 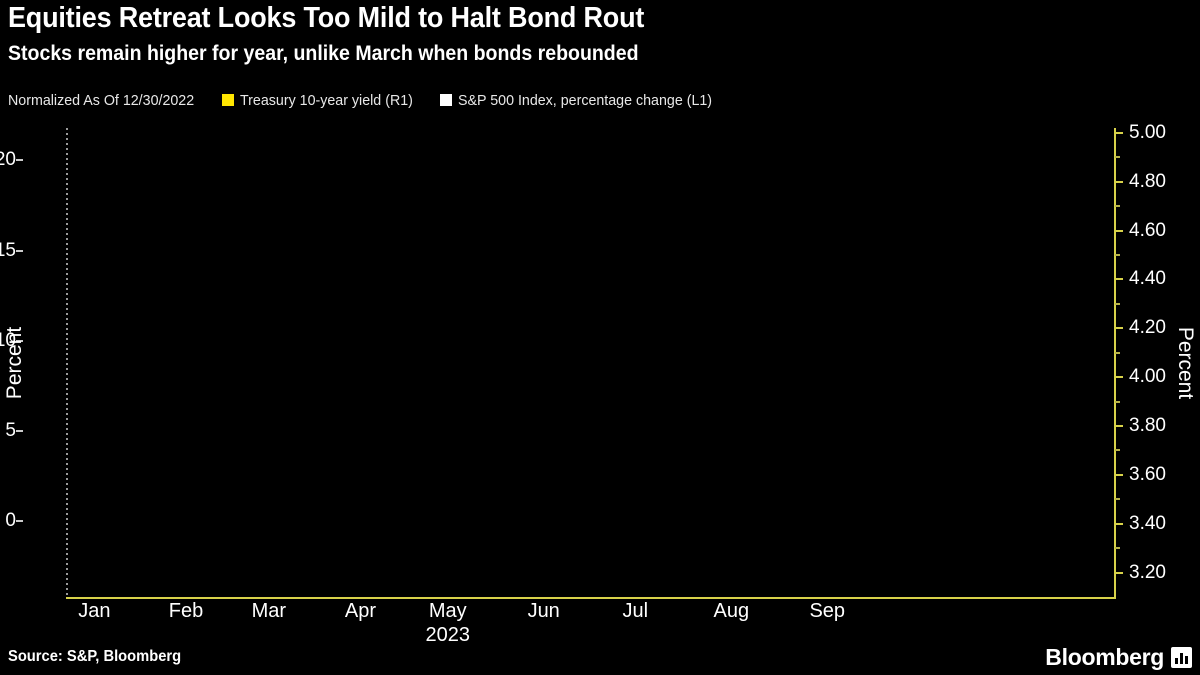 I want to click on right-y-axis: 3.20 3.40 3.60 3.80 4.00 4.20 4.40 4.60 4.80 5.00, so click(x=1157, y=359).